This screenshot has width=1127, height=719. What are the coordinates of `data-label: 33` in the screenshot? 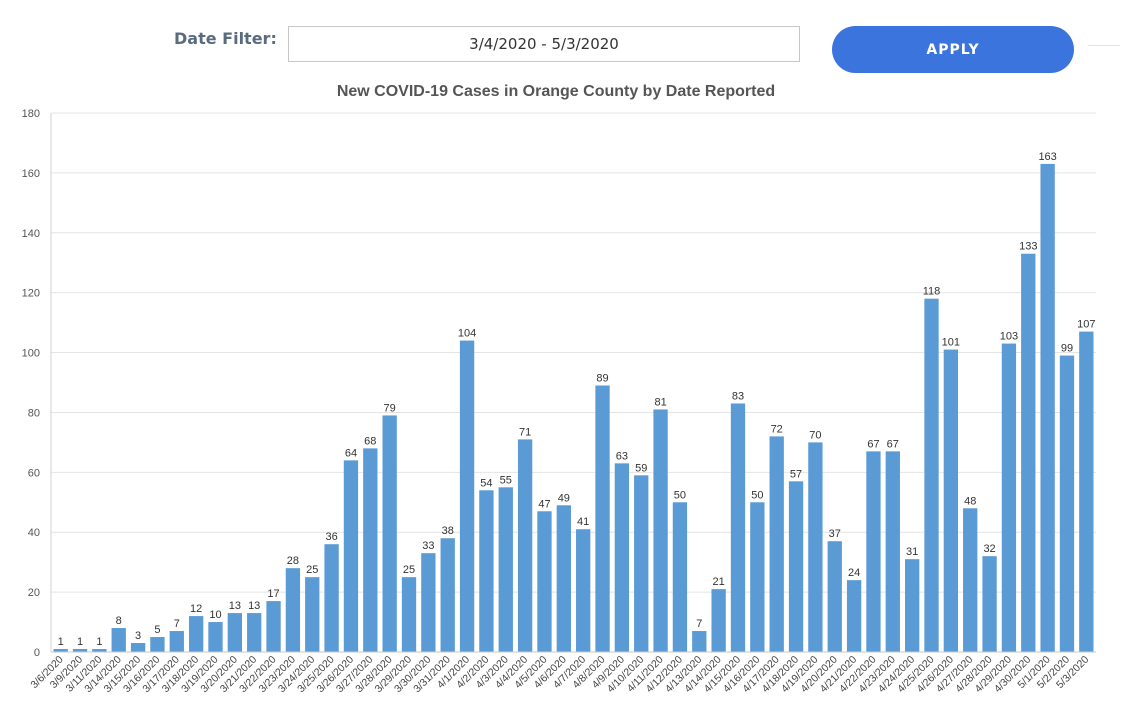 It's located at (428, 546).